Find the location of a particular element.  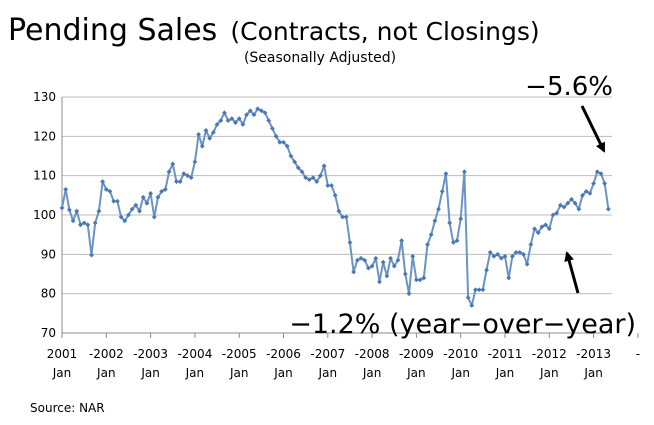

y-tick-label: 70 is located at coordinates (48, 333).